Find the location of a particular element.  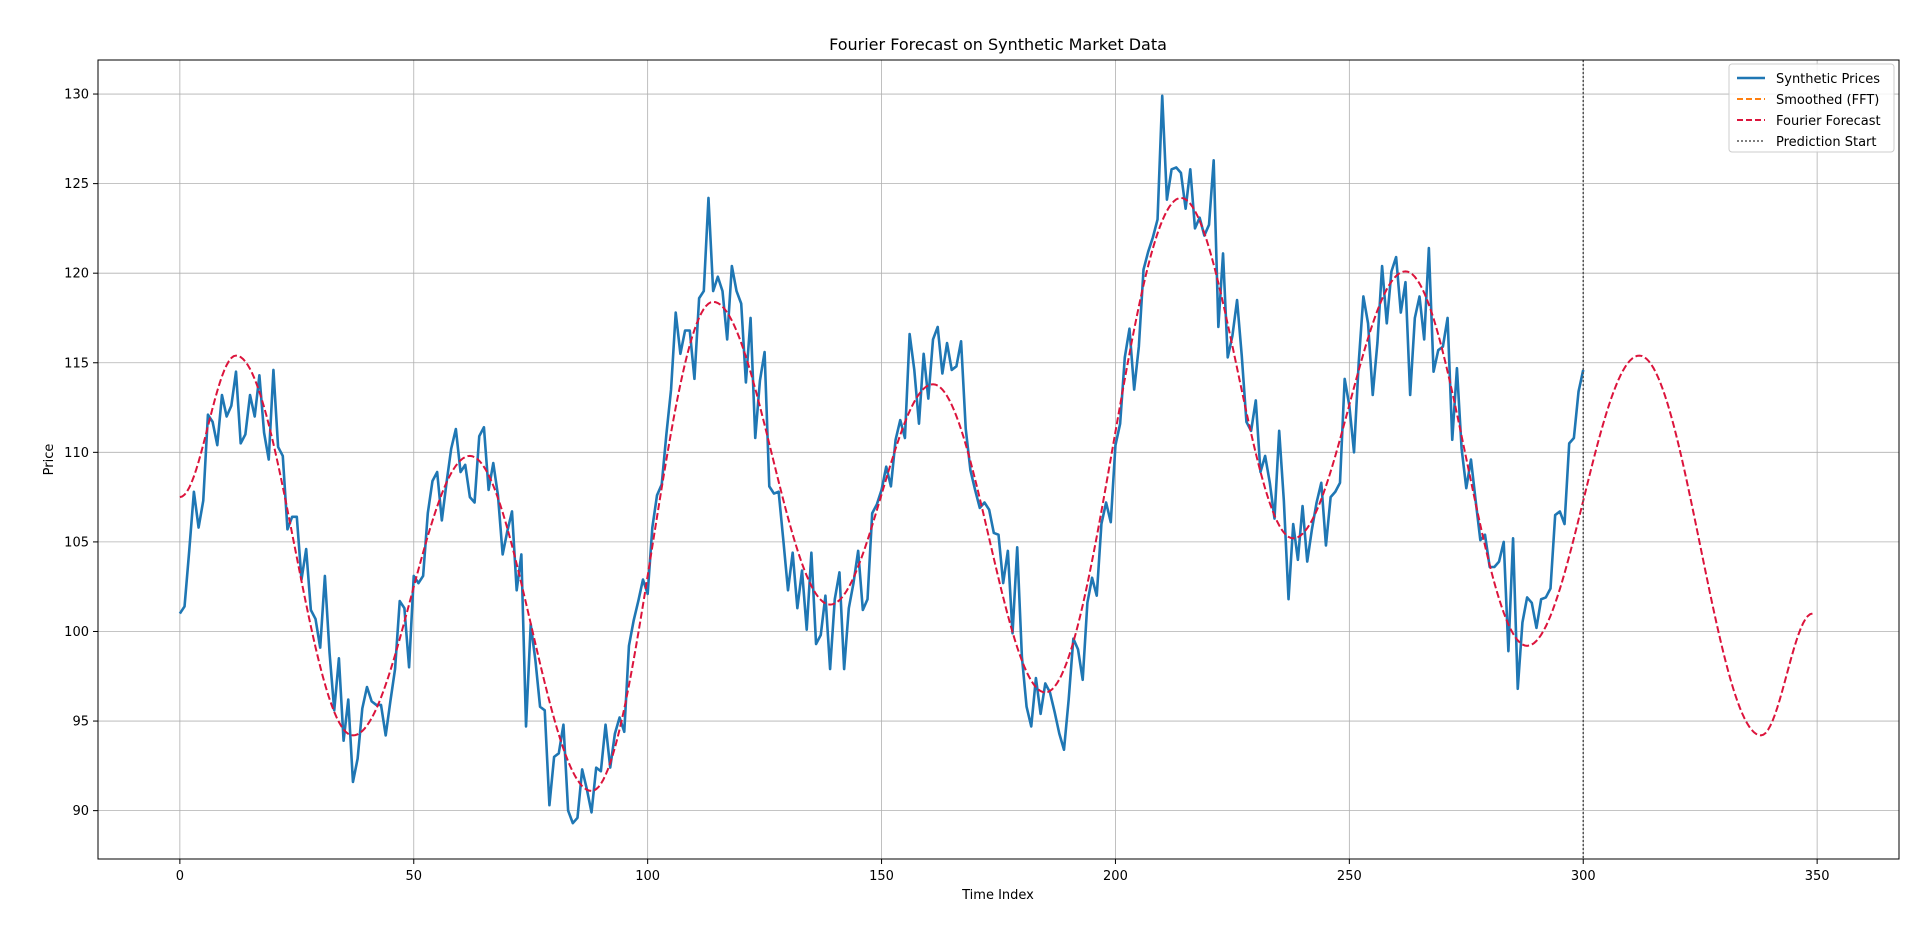

y-axis-title: Price is located at coordinates (49, 460).